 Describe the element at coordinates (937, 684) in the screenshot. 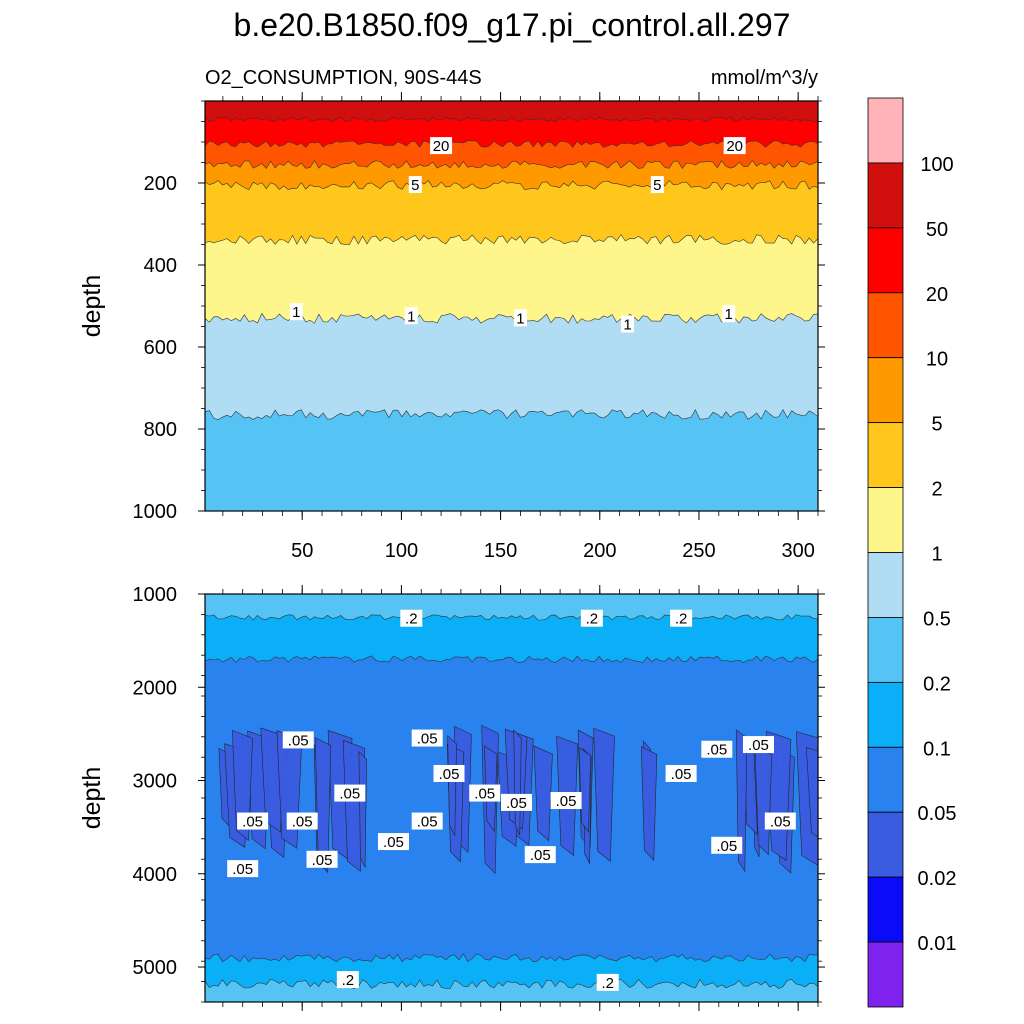

I see `colorbar-label: 0.2` at that location.